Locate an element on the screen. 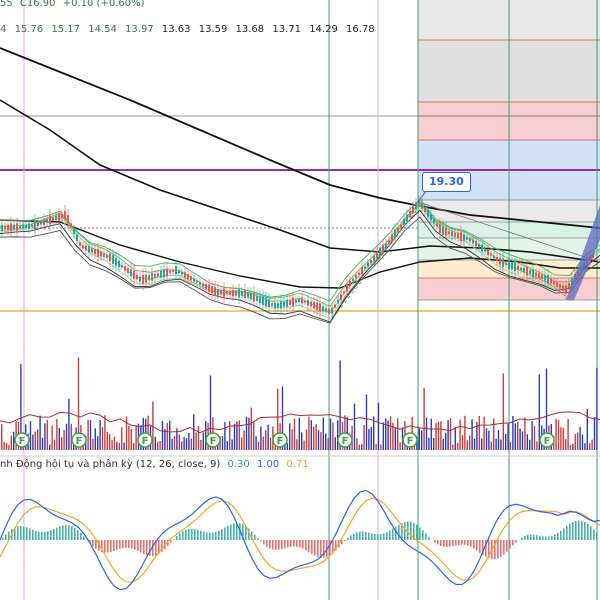  earnings-marker-circle is located at coordinates (345, 440).